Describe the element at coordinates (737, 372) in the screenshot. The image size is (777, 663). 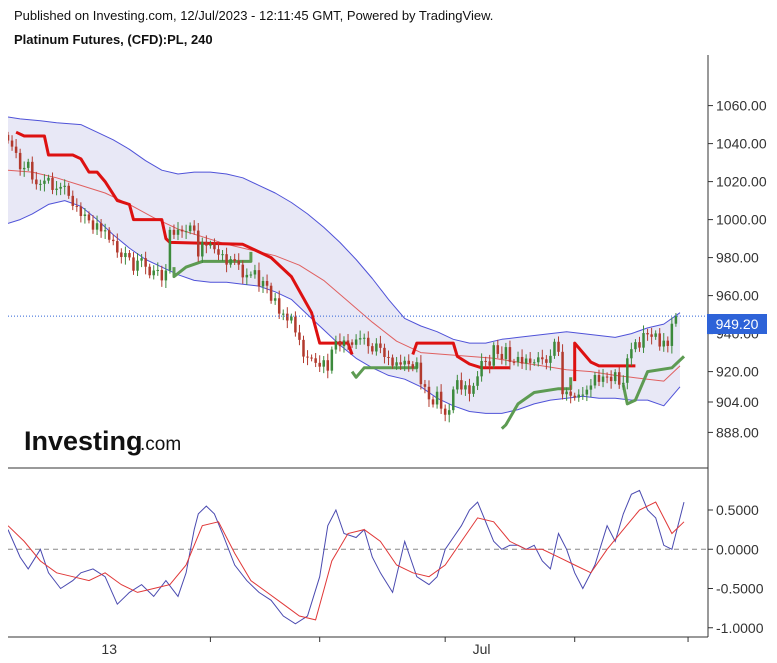
I see `price-tick-label: 920.00` at that location.